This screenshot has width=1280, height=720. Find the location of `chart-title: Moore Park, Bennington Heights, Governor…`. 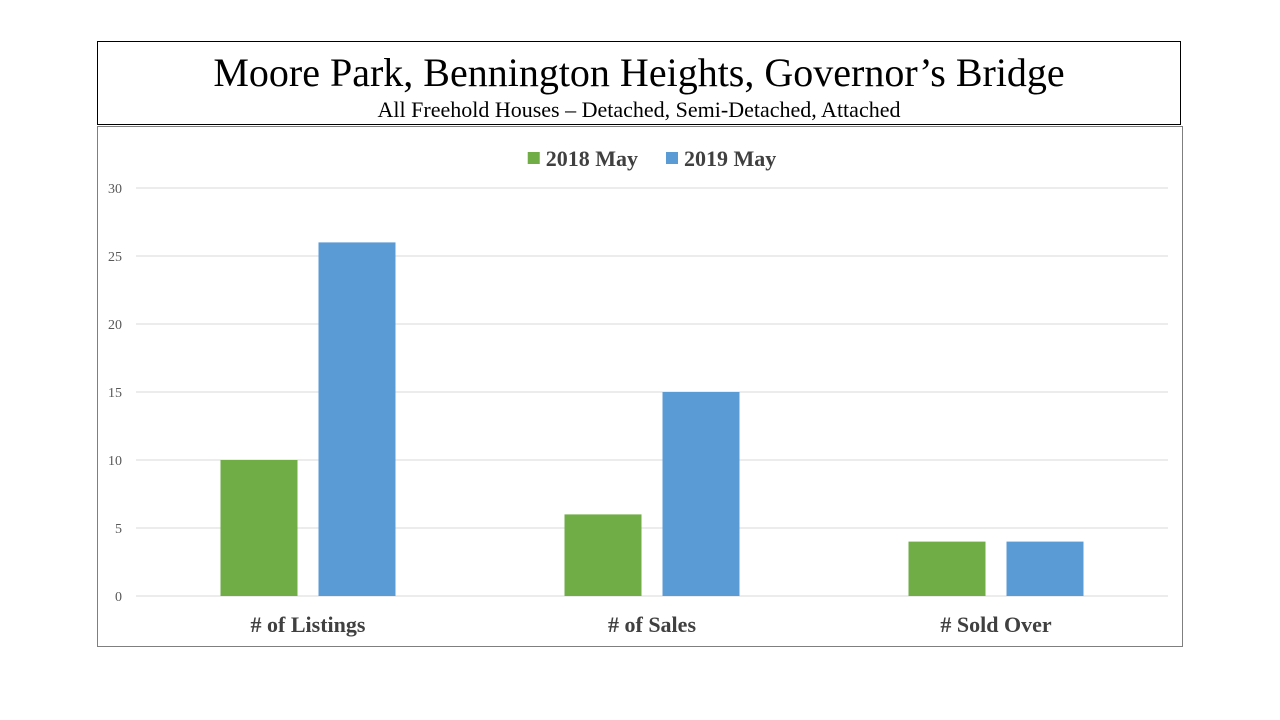

chart-title: Moore Park, Bennington Heights, Governor… is located at coordinates (639, 72).